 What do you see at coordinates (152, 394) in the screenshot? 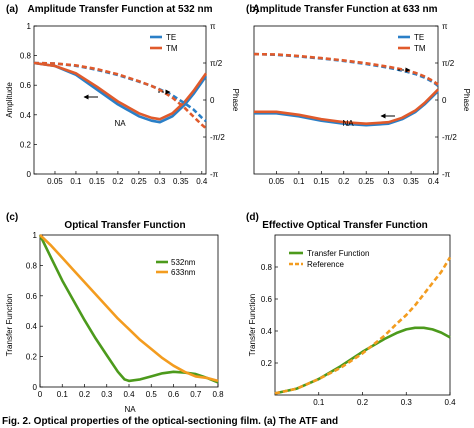
I see `x-tick-label: 0.5` at bounding box center [152, 394].